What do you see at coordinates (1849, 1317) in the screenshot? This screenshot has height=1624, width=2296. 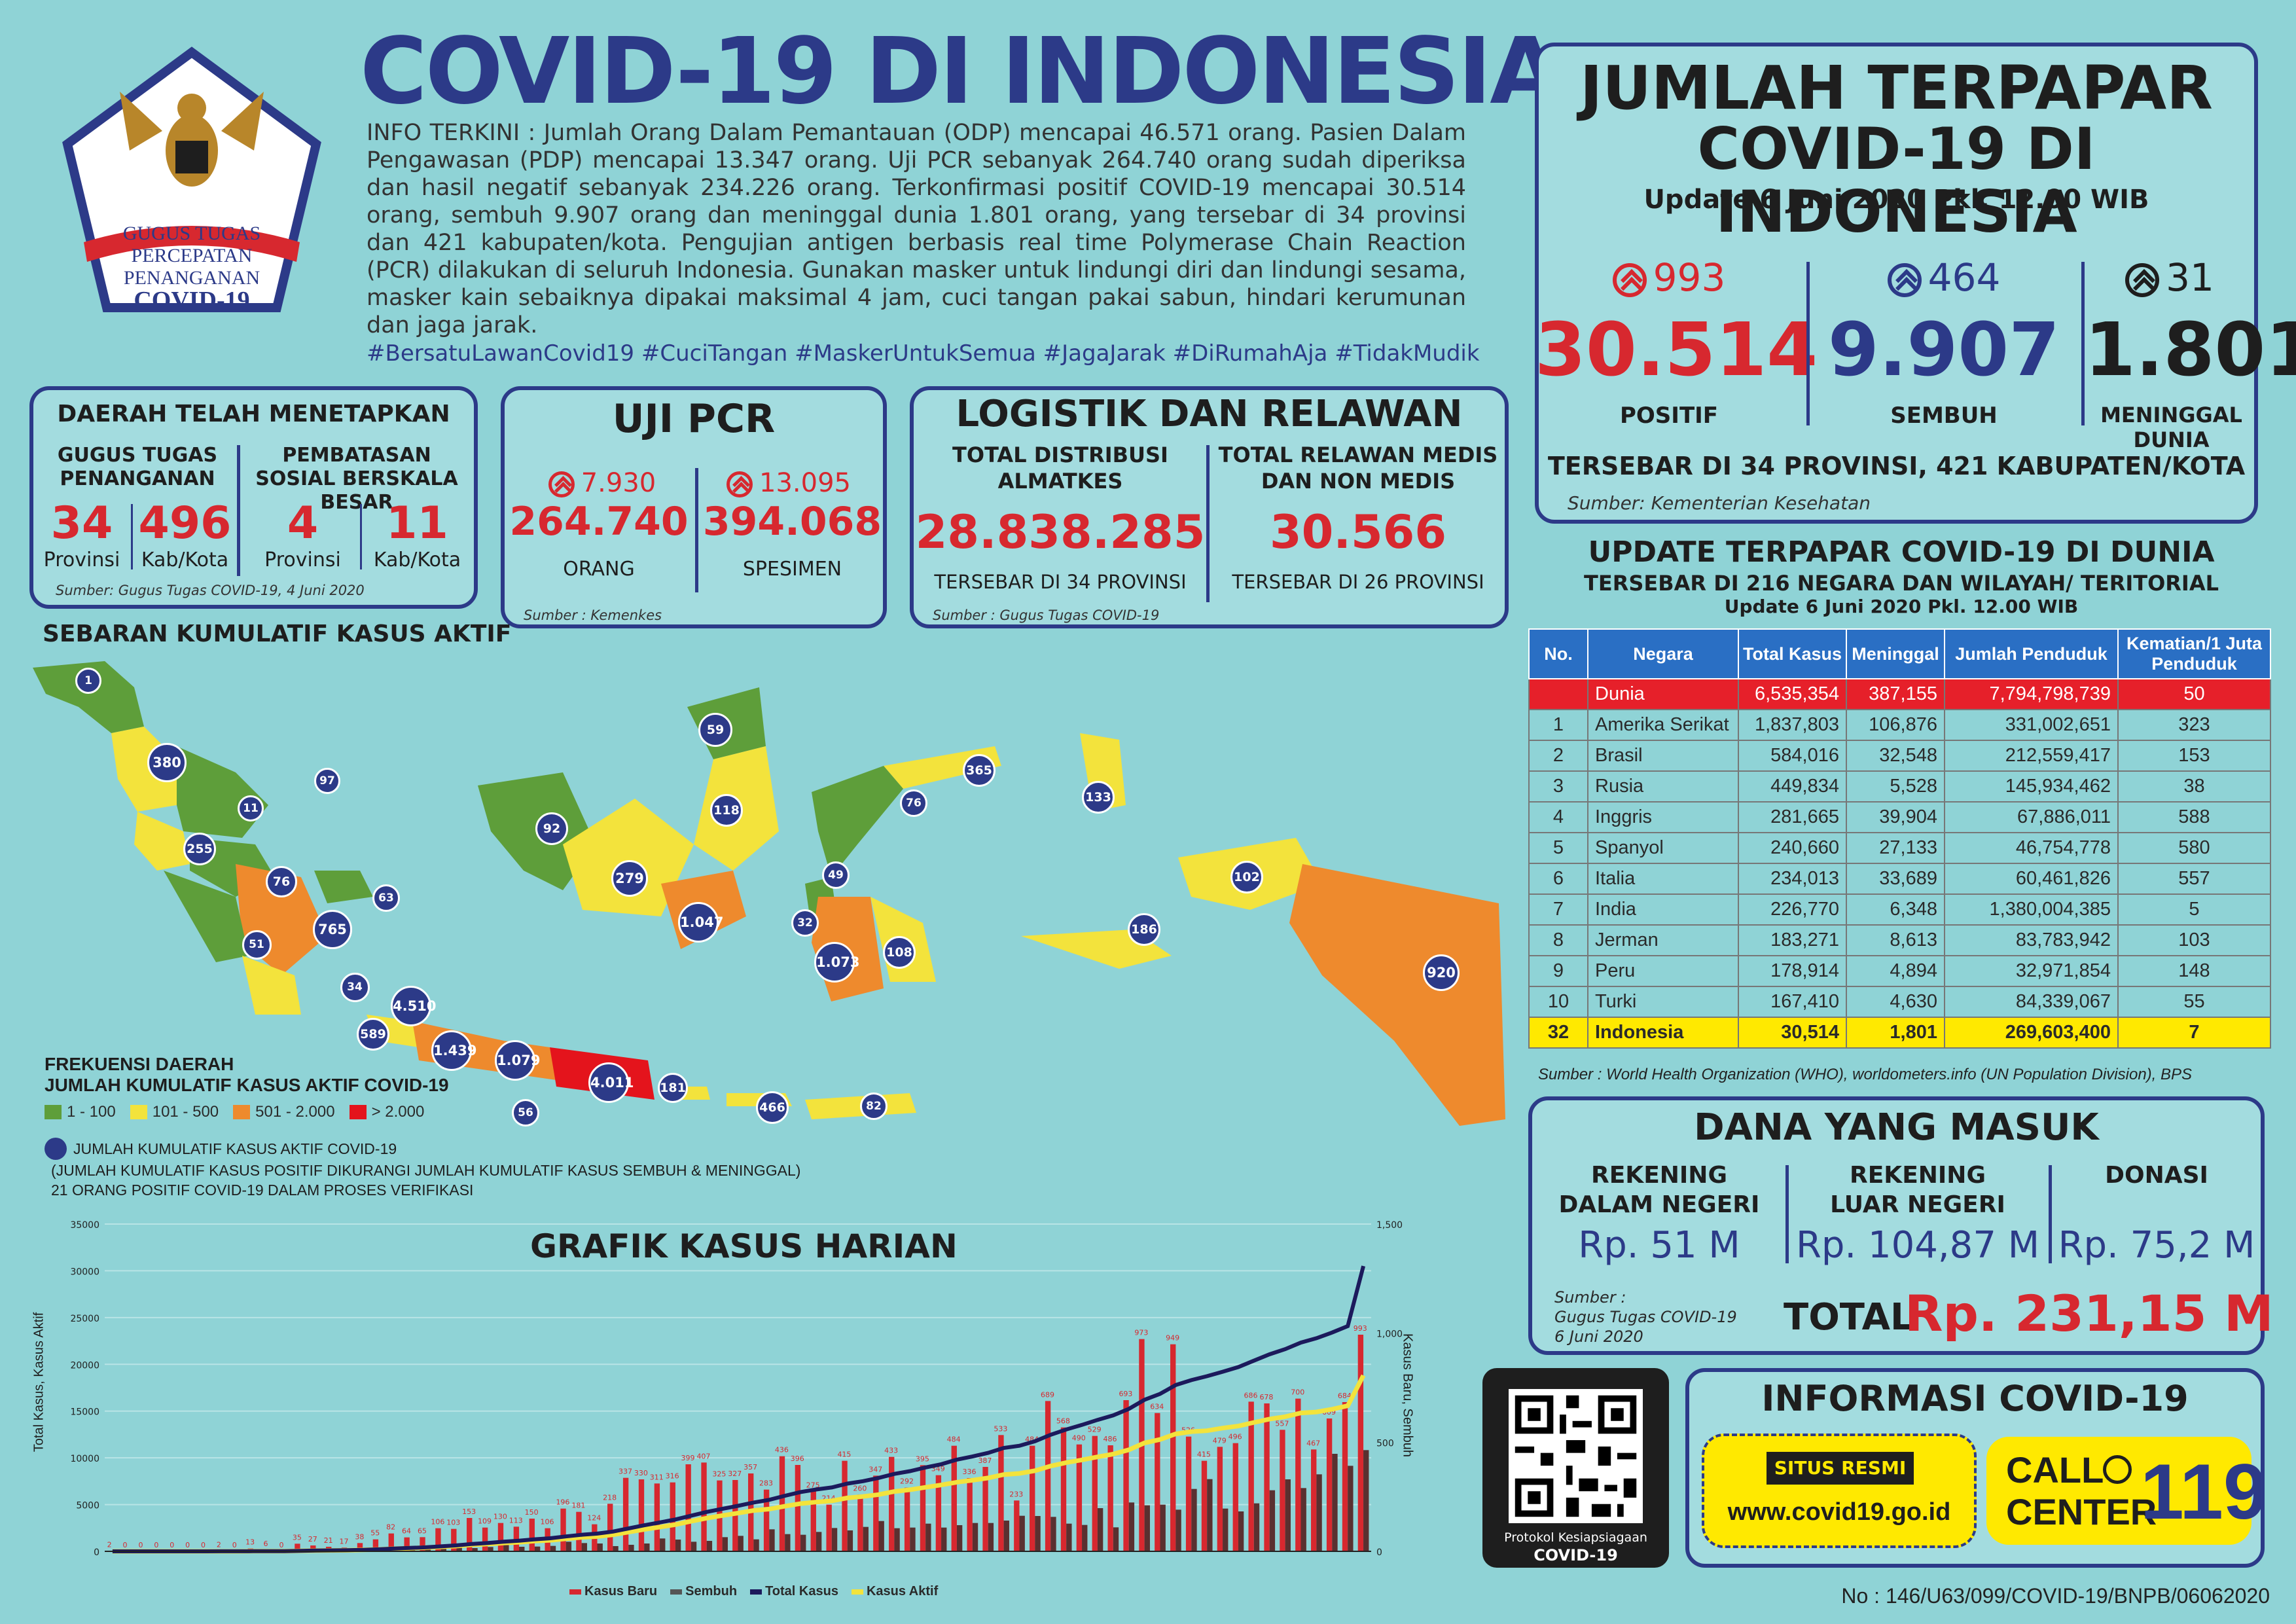 I see `dana-total-label: TOTAL` at bounding box center [1849, 1317].